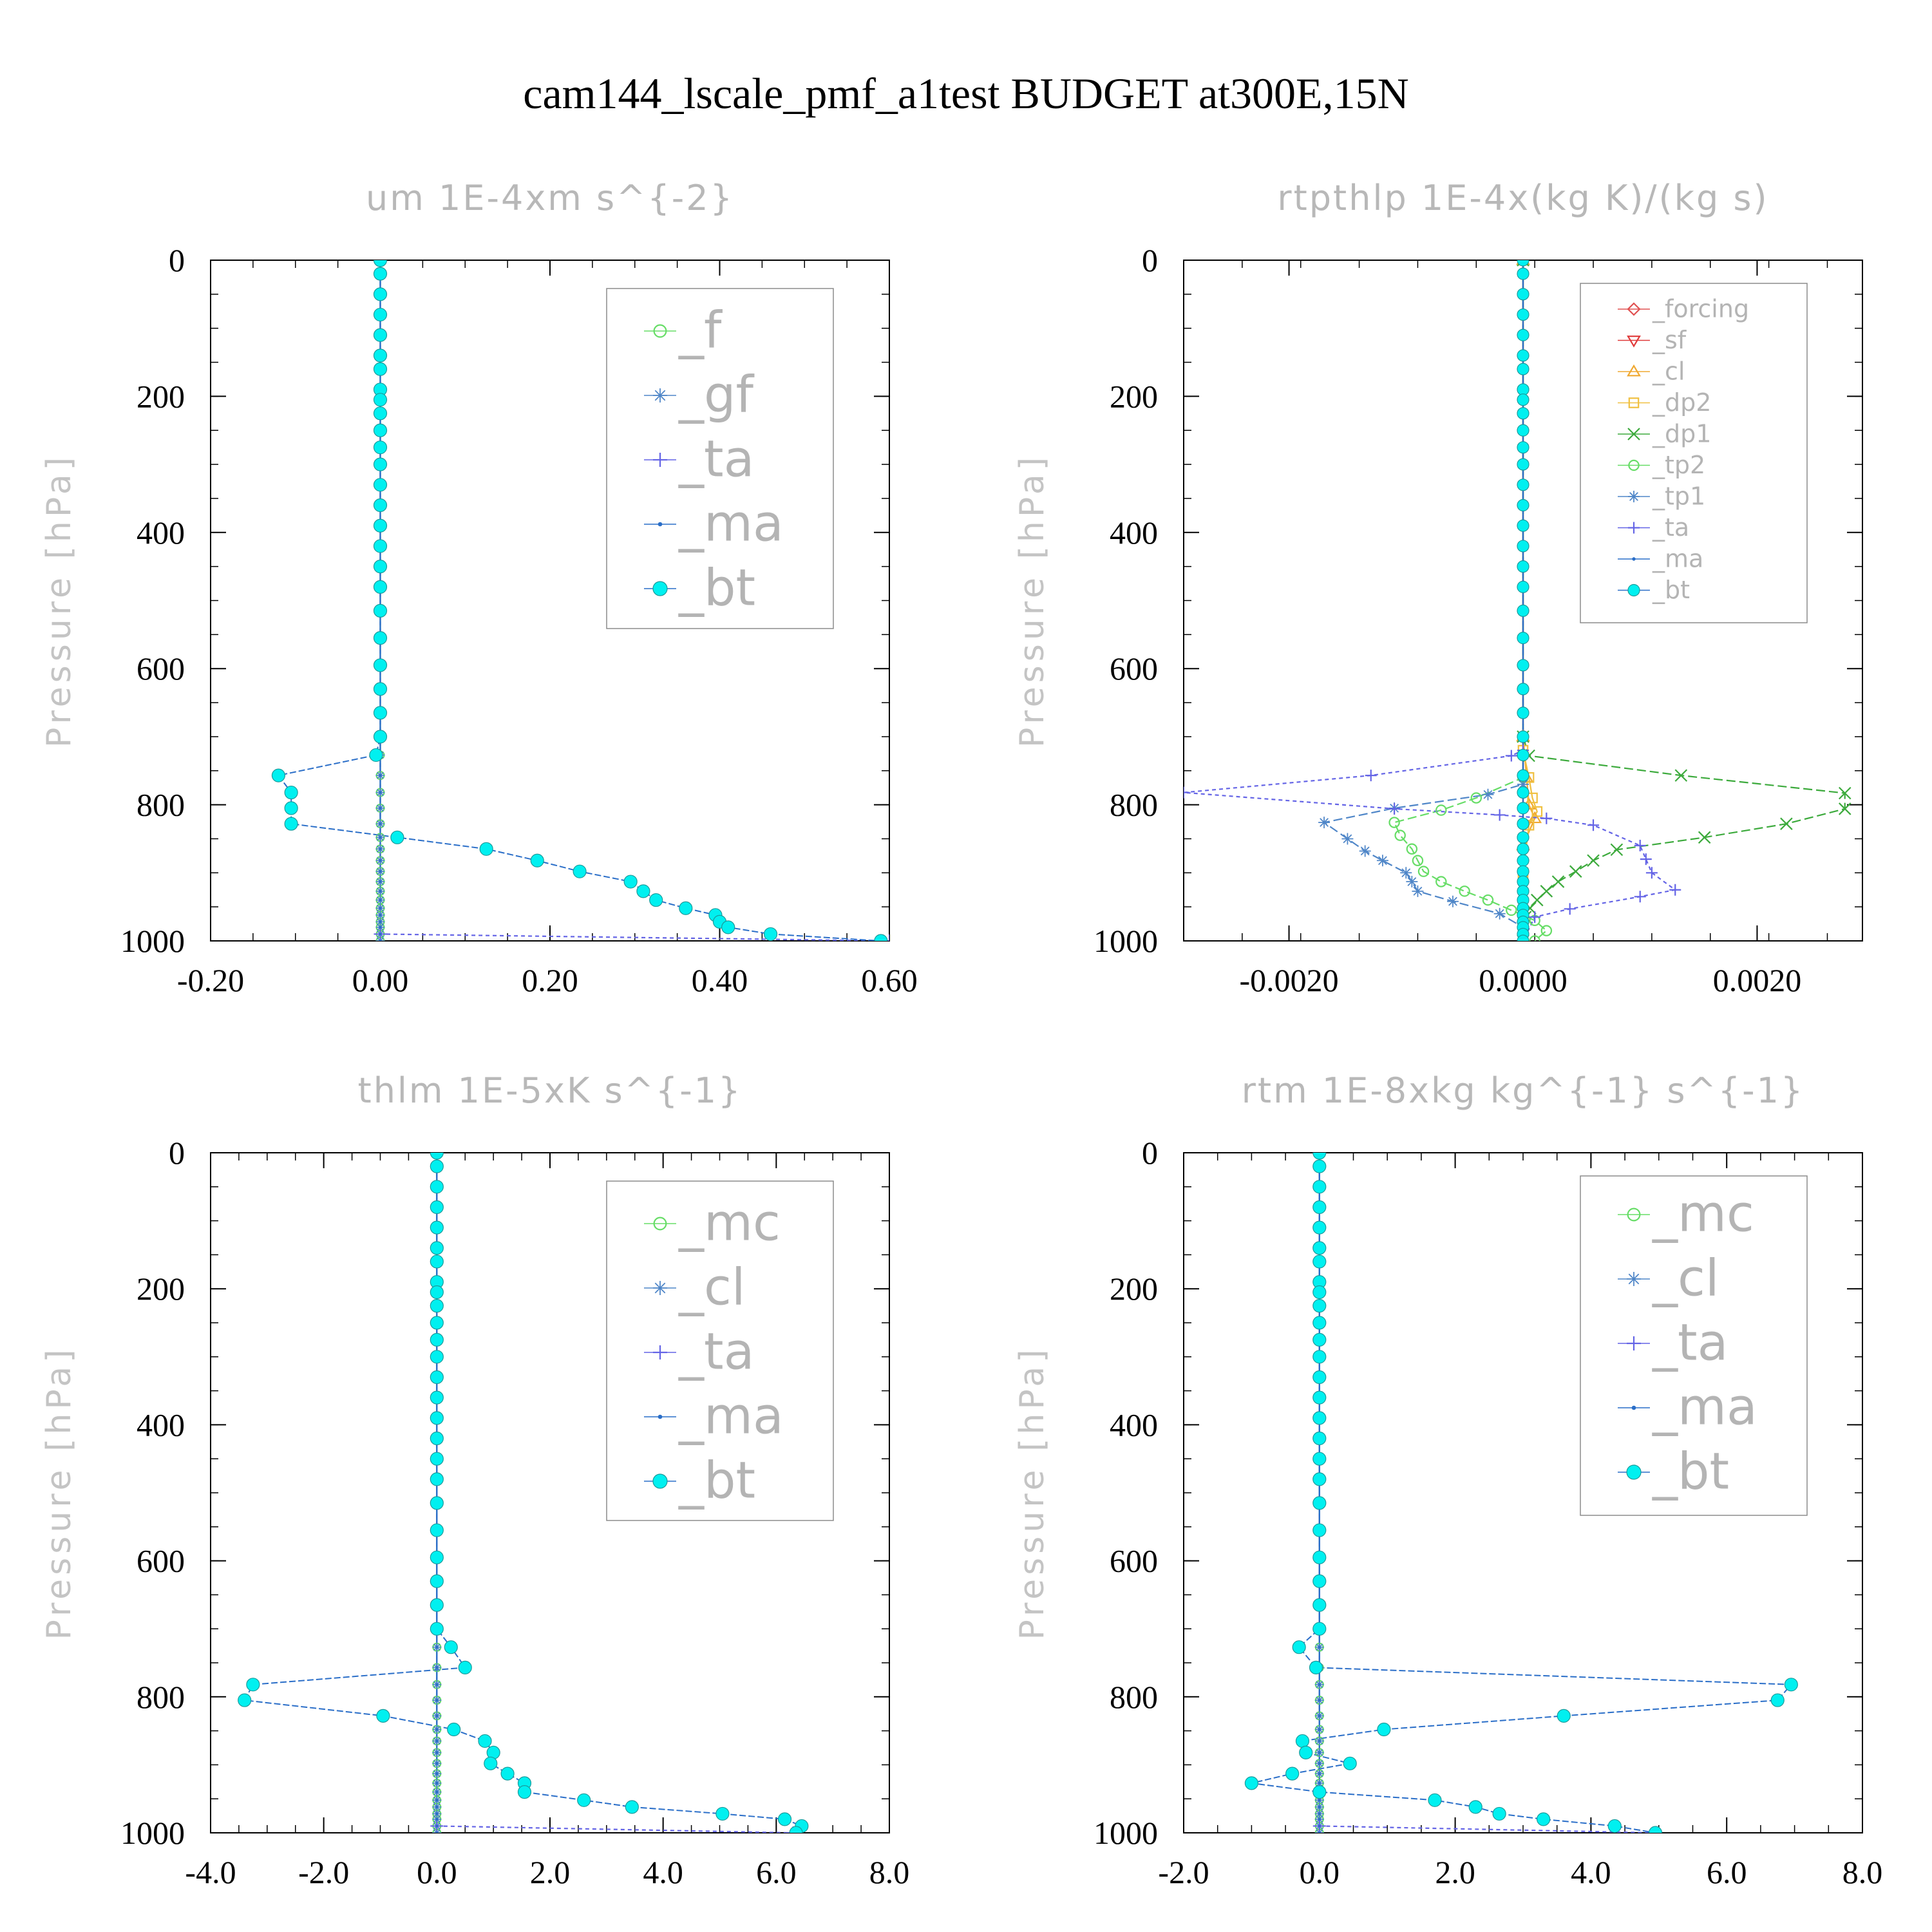  I want to click on plot-frame, so click(550, 601).